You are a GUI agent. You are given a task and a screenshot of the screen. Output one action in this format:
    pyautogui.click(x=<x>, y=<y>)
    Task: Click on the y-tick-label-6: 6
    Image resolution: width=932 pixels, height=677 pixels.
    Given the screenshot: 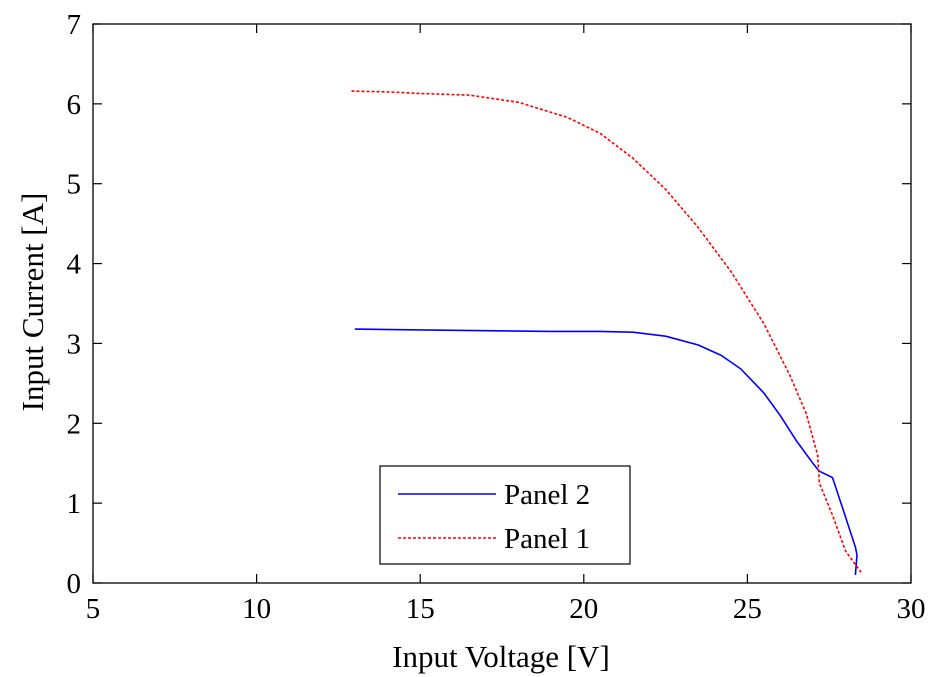 What is the action you would take?
    pyautogui.click(x=74, y=105)
    